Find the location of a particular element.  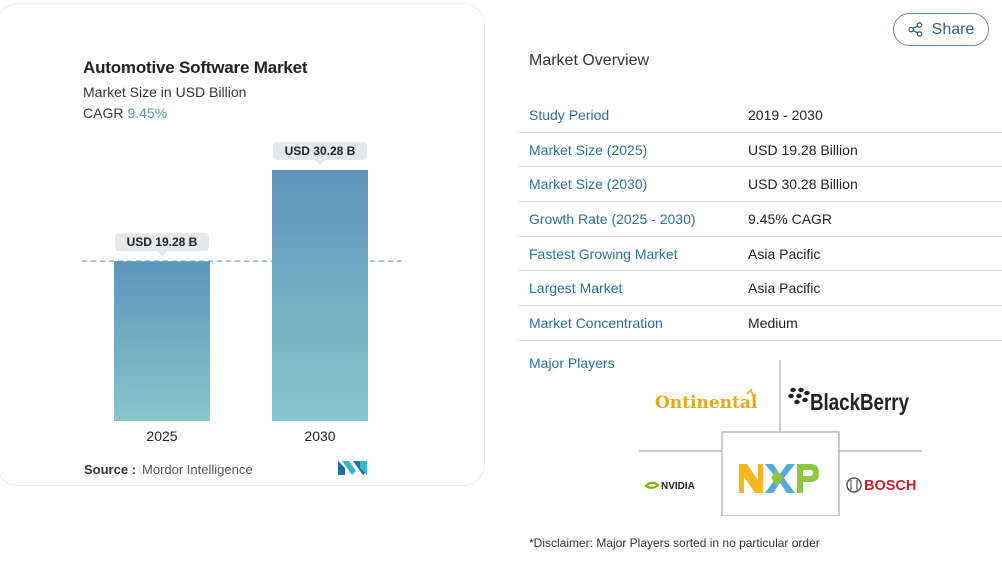

overview-row-label: Market Concentration is located at coordinates (596, 323).